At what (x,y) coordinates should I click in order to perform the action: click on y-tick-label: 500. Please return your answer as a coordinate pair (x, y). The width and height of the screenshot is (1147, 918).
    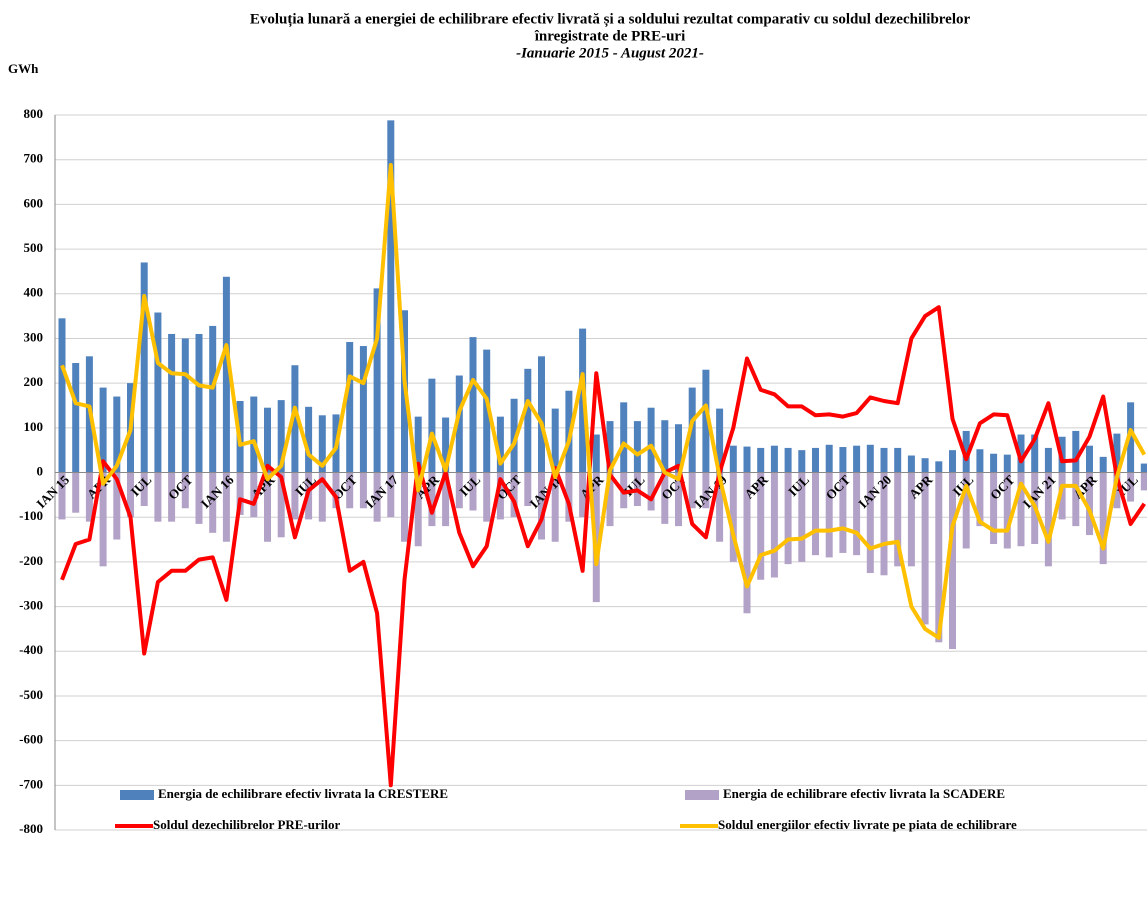
    Looking at the image, I should click on (34, 247).